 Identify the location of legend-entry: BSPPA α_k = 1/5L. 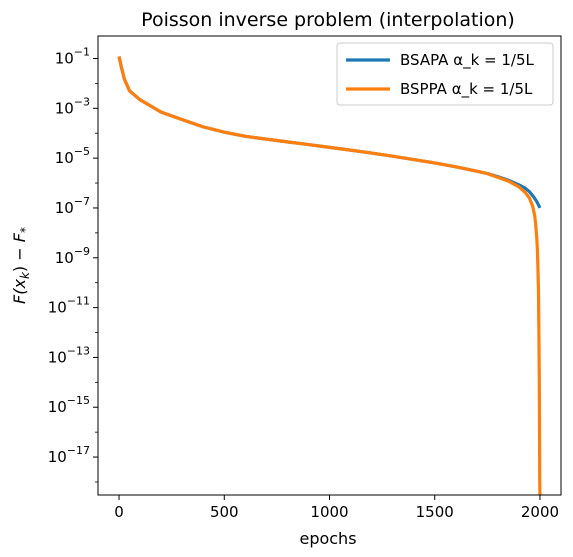
(466, 89).